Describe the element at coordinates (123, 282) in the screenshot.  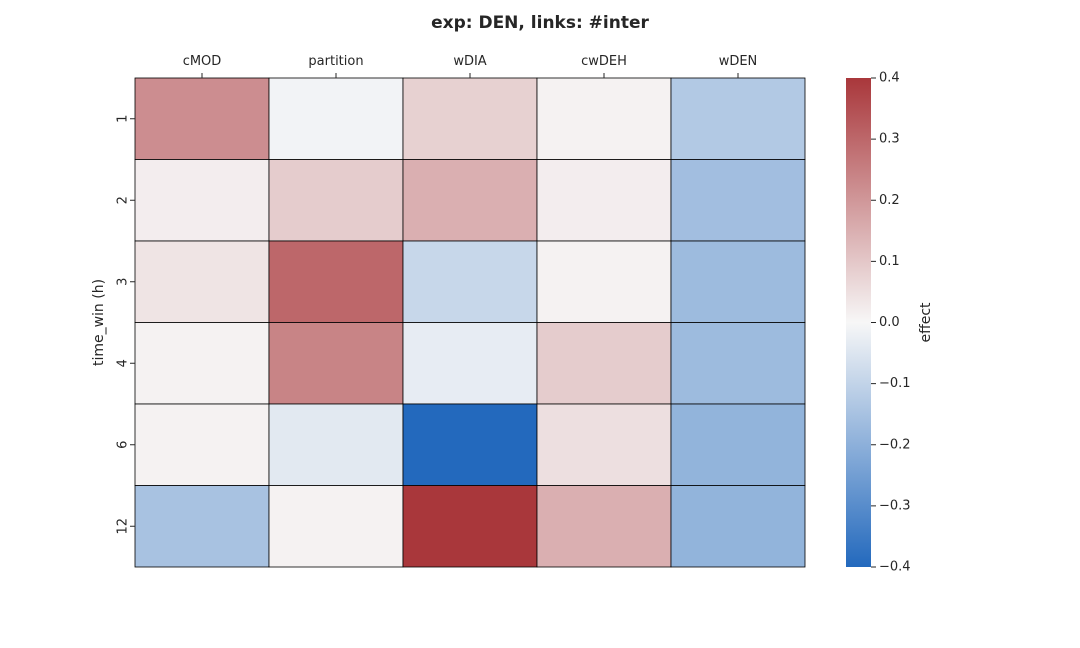
I see `row-tick-label: 3` at that location.